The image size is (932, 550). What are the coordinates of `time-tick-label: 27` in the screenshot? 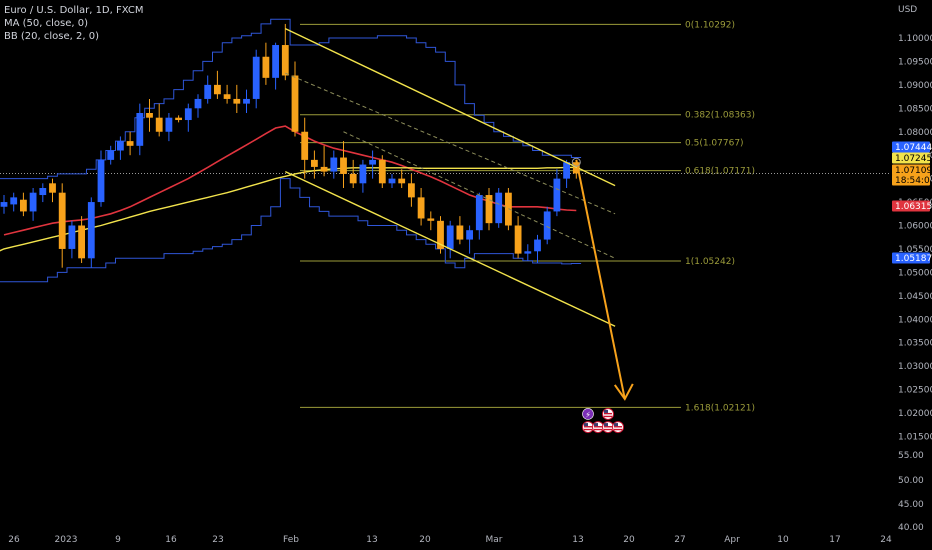 It's located at (679, 540).